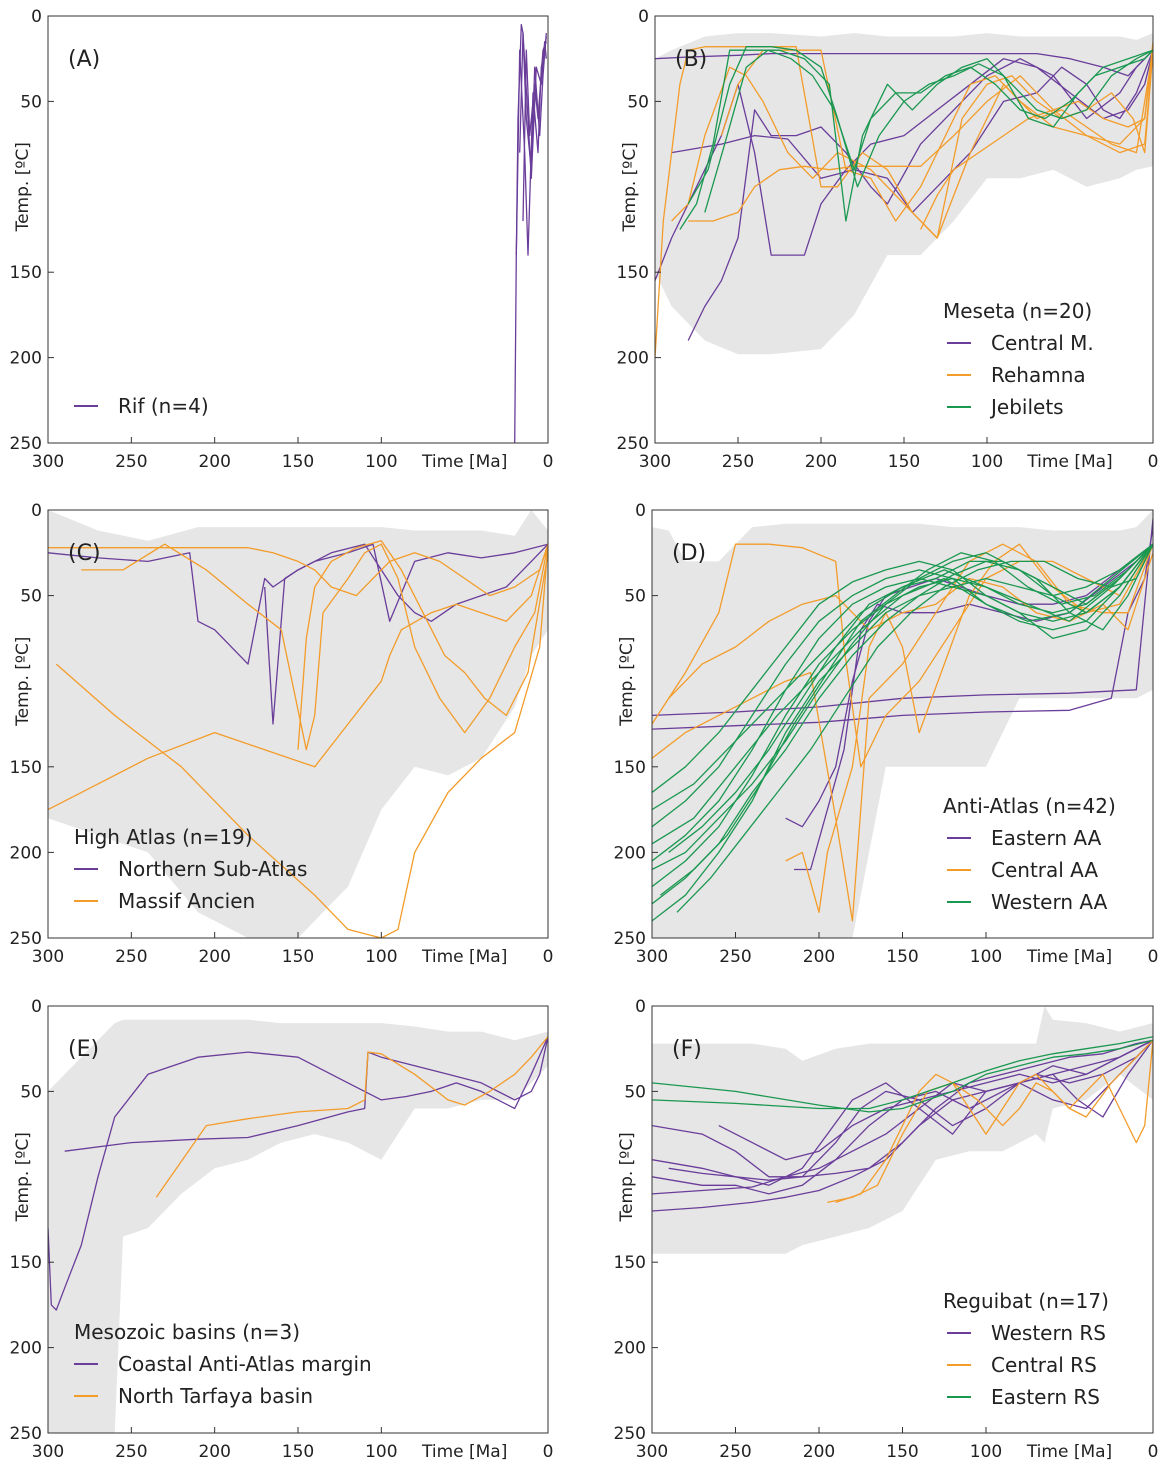 This screenshot has height=1466, width=1173. I want to click on legend-label: Western RS, so click(1048, 1333).